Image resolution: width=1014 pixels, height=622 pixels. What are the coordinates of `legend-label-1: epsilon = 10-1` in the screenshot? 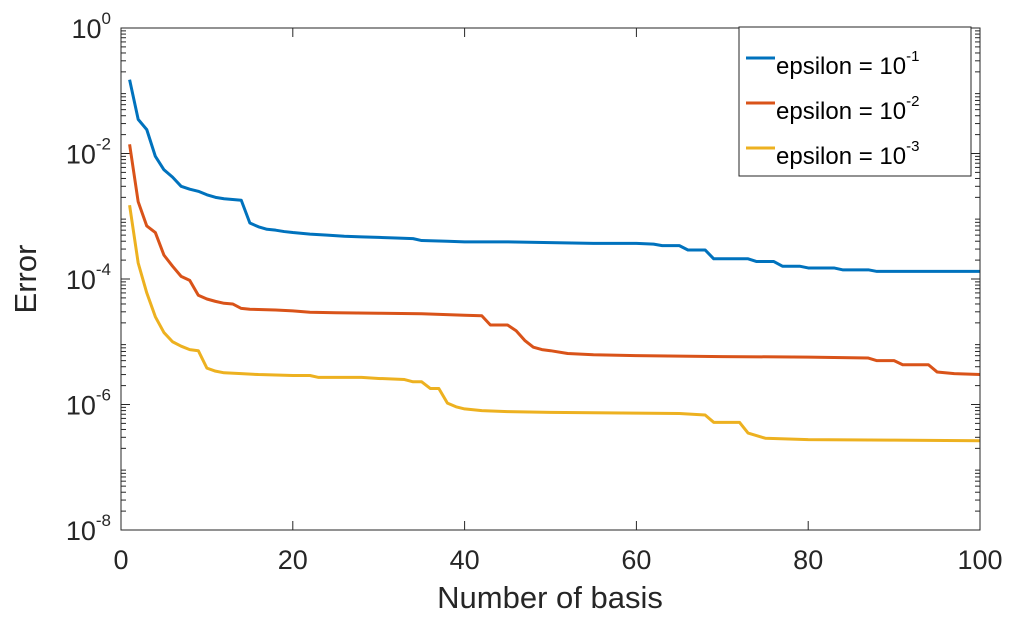 It's located at (847, 64).